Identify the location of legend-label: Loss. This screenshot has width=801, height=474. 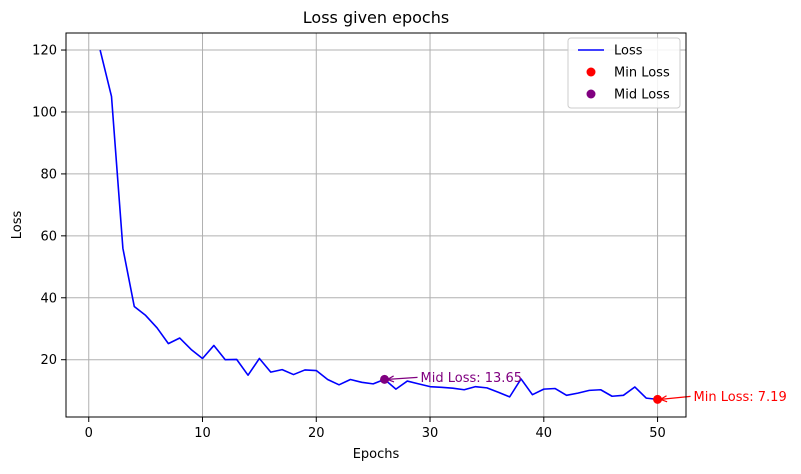
(628, 51).